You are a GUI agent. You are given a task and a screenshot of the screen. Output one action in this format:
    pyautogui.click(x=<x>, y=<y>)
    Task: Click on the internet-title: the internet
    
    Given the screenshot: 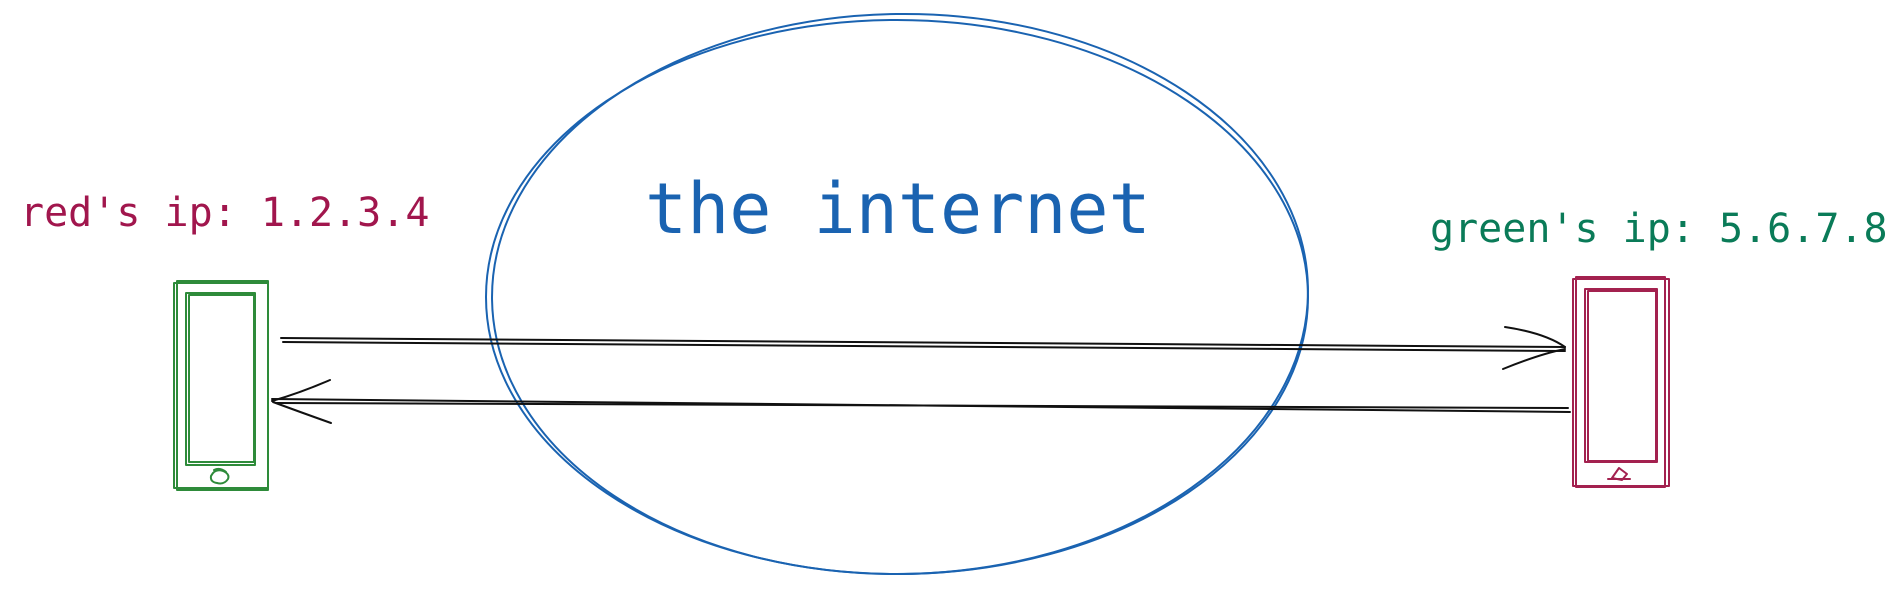 What is the action you would take?
    pyautogui.click(x=898, y=209)
    